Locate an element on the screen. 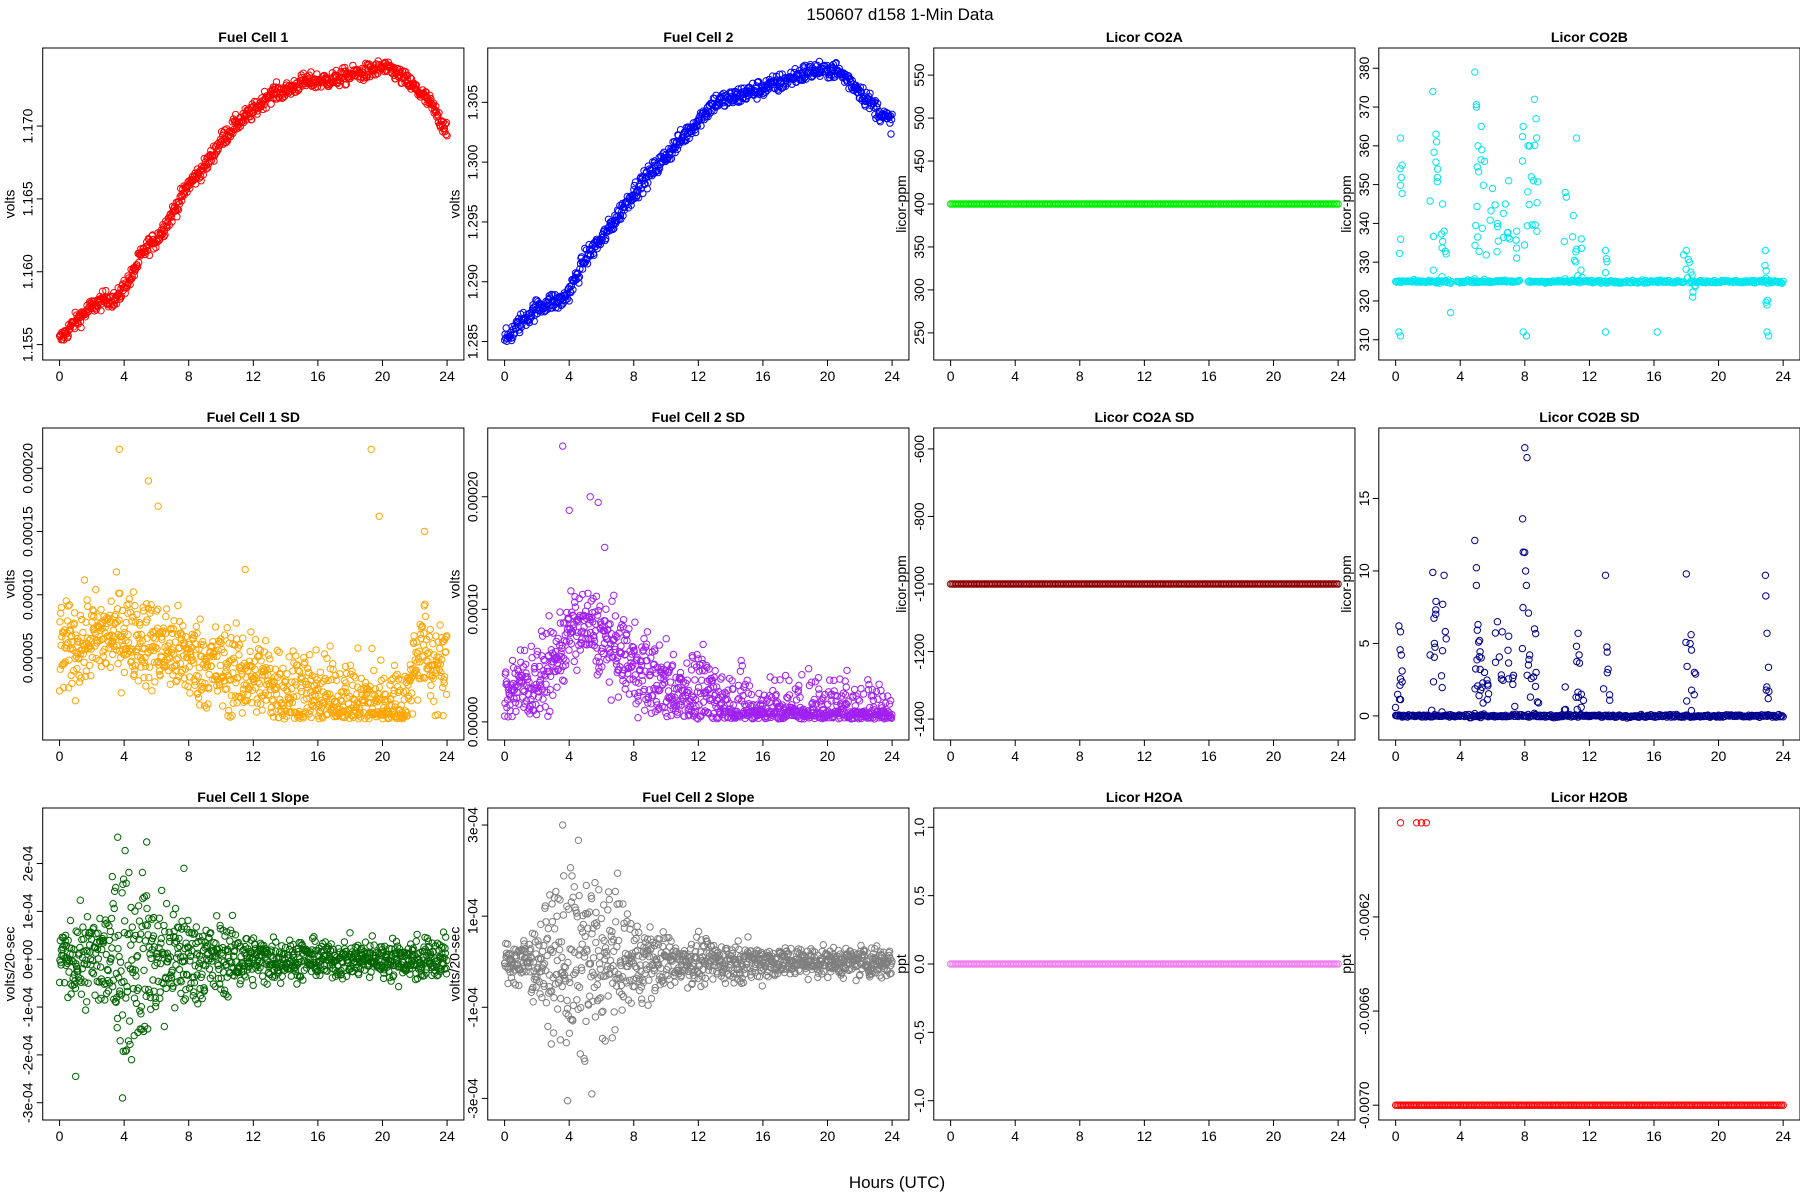 This screenshot has height=1200, width=1800. y-tick-label: 0.00020 is located at coordinates (28, 468).